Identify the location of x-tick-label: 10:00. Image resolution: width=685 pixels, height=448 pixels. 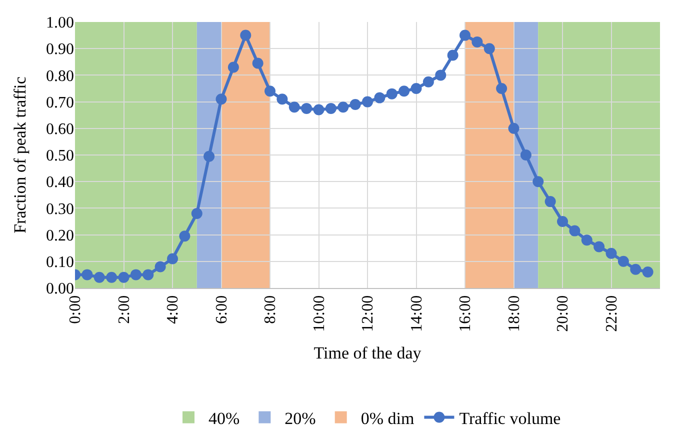
(319, 313).